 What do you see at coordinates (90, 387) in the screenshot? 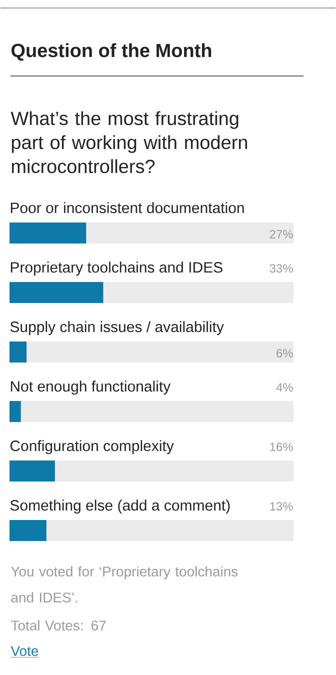
I see `y-tick-label: Not enough functionality` at bounding box center [90, 387].